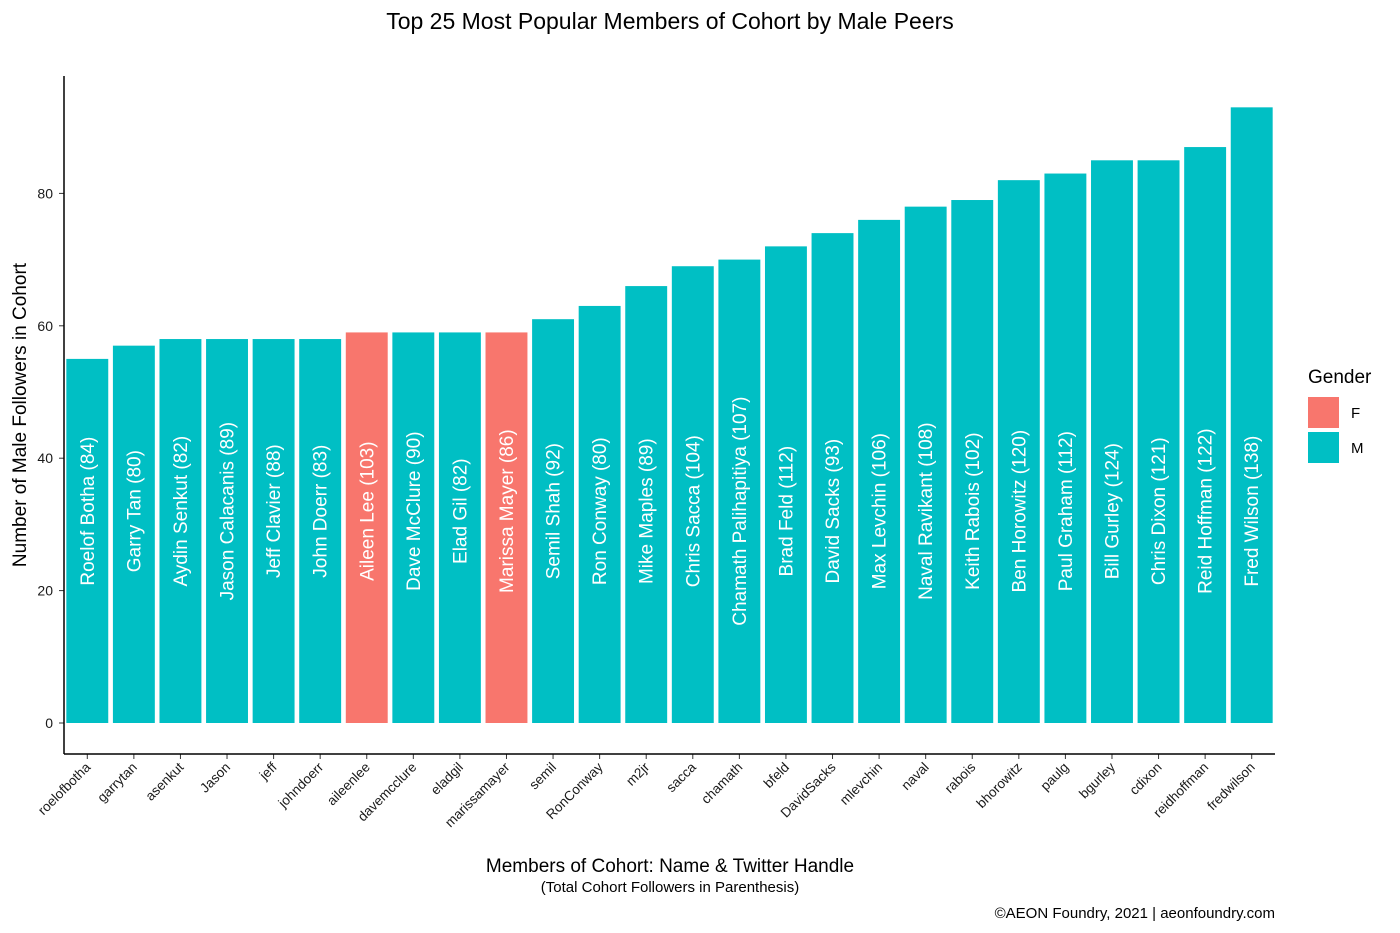  What do you see at coordinates (1112, 442) in the screenshot?
I see `bar-bgurley` at bounding box center [1112, 442].